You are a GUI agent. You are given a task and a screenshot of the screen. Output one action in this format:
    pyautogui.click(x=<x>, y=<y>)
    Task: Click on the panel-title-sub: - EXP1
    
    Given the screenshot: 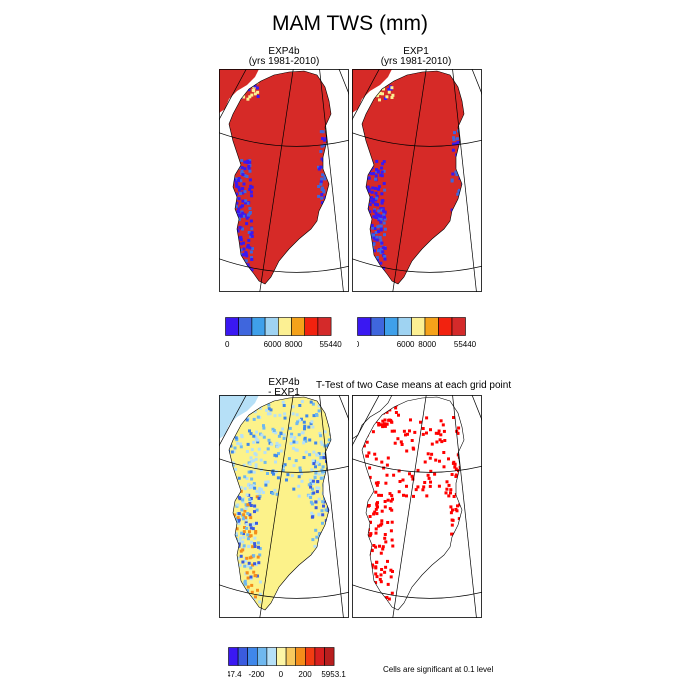 What is the action you would take?
    pyautogui.click(x=284, y=392)
    